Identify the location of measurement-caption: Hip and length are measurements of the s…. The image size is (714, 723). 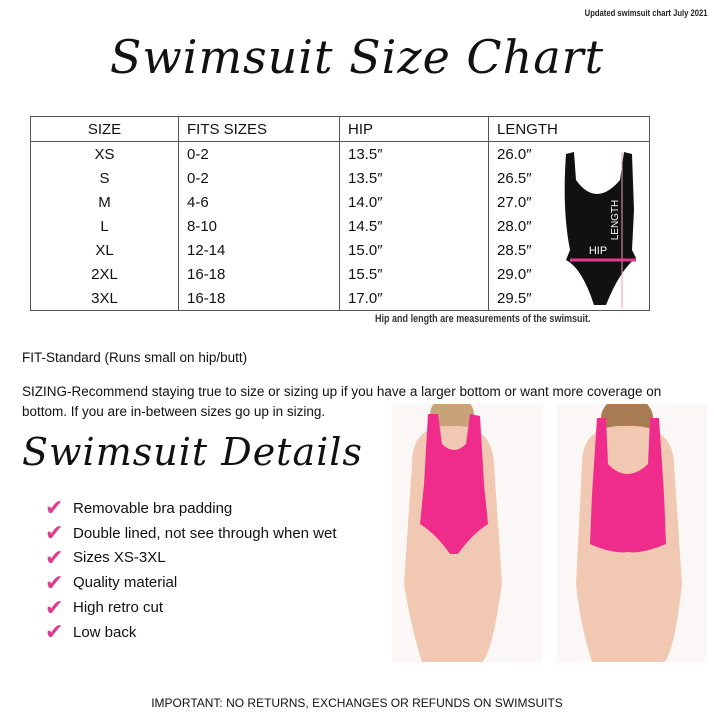
(483, 319).